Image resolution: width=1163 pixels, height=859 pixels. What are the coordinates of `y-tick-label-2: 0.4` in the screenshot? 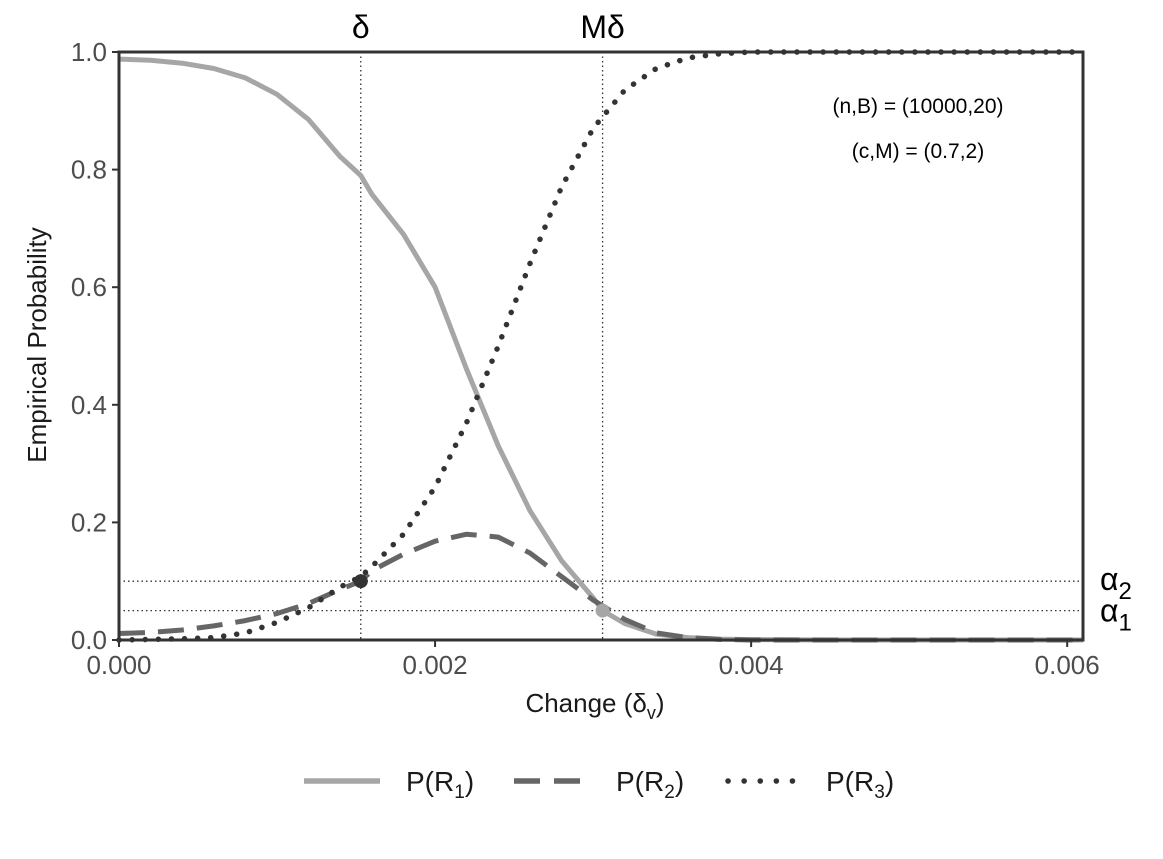 It's located at (89, 405).